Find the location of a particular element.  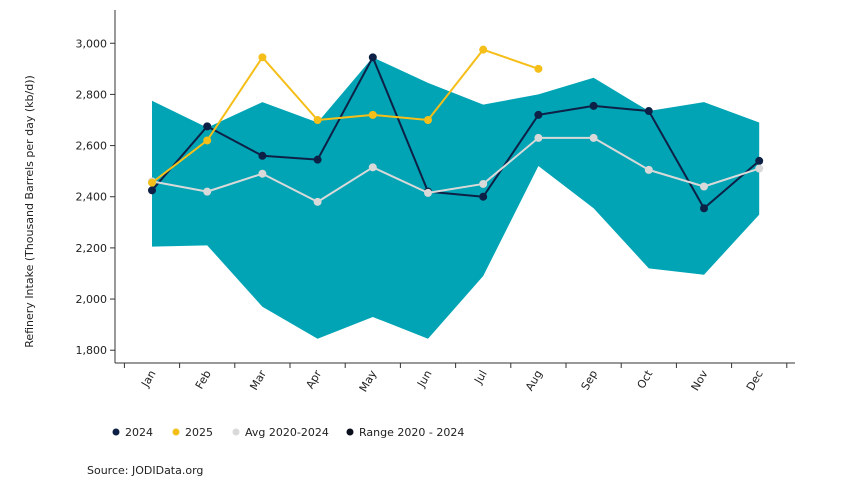

legend-label: 2024 is located at coordinates (139, 432).